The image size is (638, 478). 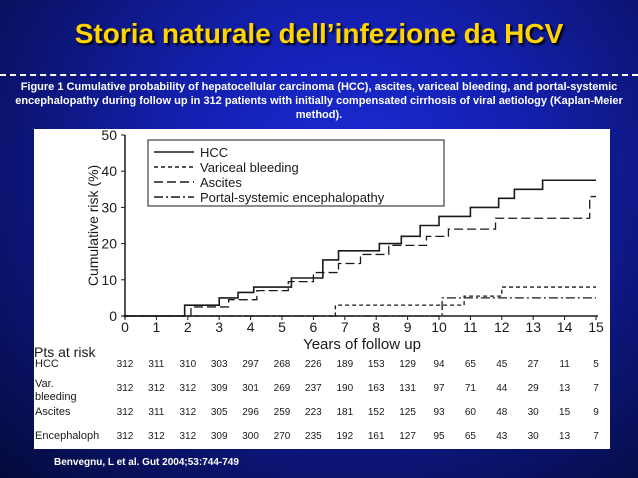 What do you see at coordinates (313, 436) in the screenshot?
I see `risk-cell: 235` at bounding box center [313, 436].